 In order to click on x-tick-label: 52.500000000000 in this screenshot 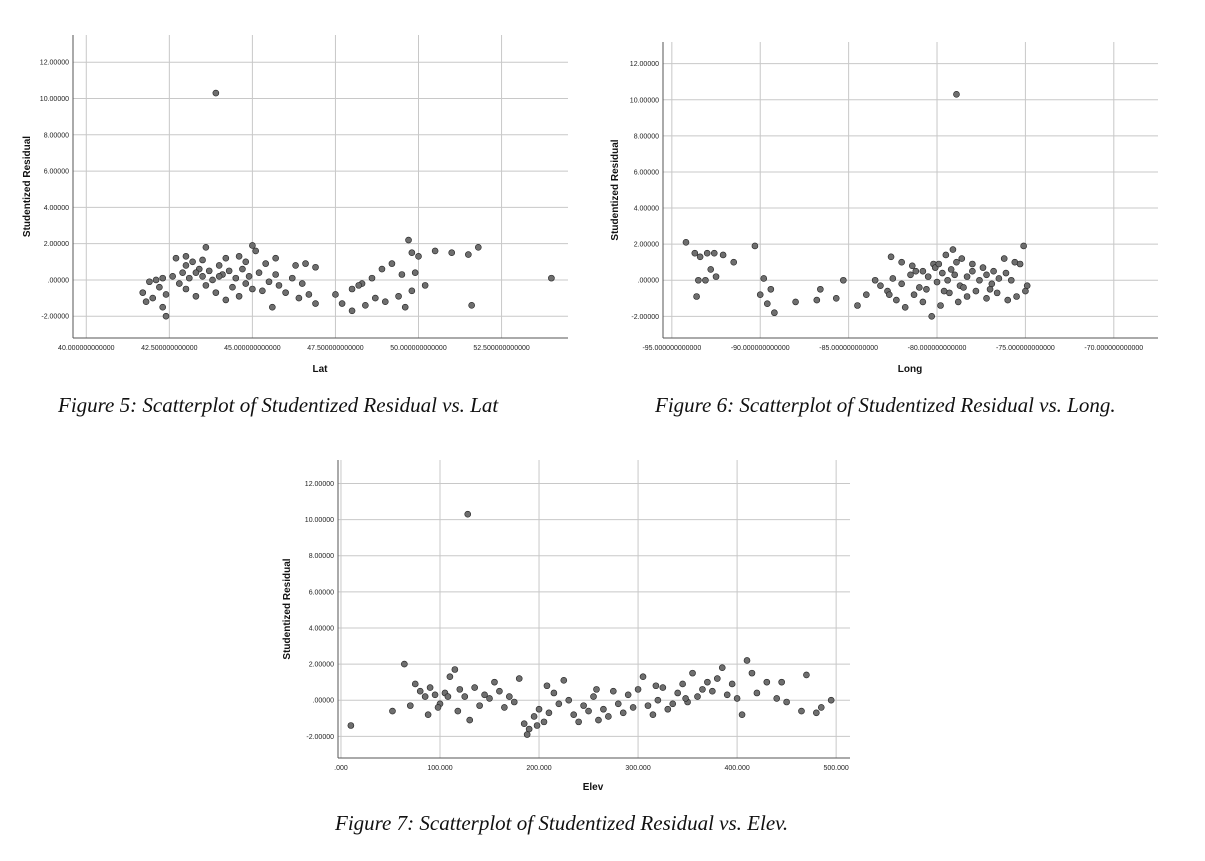, I will do `click(501, 348)`.